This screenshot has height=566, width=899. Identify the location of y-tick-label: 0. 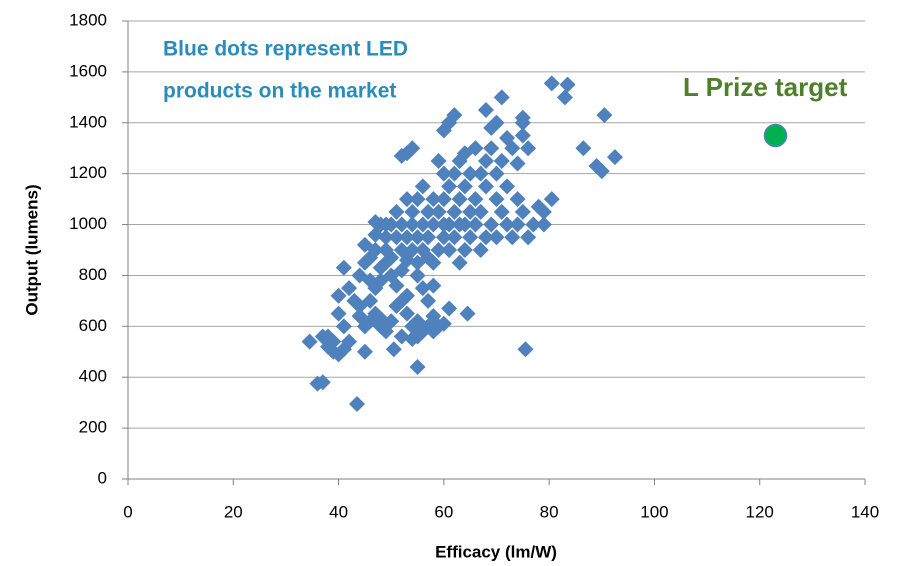
(102, 477).